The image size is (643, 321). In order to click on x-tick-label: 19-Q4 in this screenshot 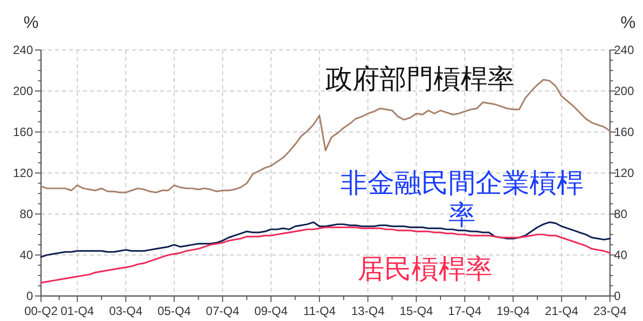, I will do `click(513, 311)`.